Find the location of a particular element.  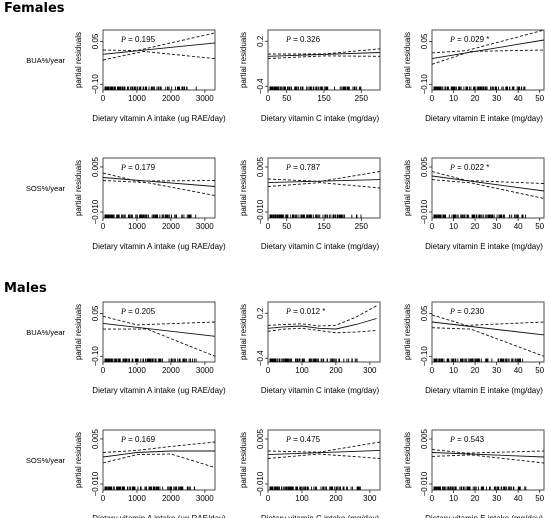

p-value: P = 0.029 * is located at coordinates (469, 39).